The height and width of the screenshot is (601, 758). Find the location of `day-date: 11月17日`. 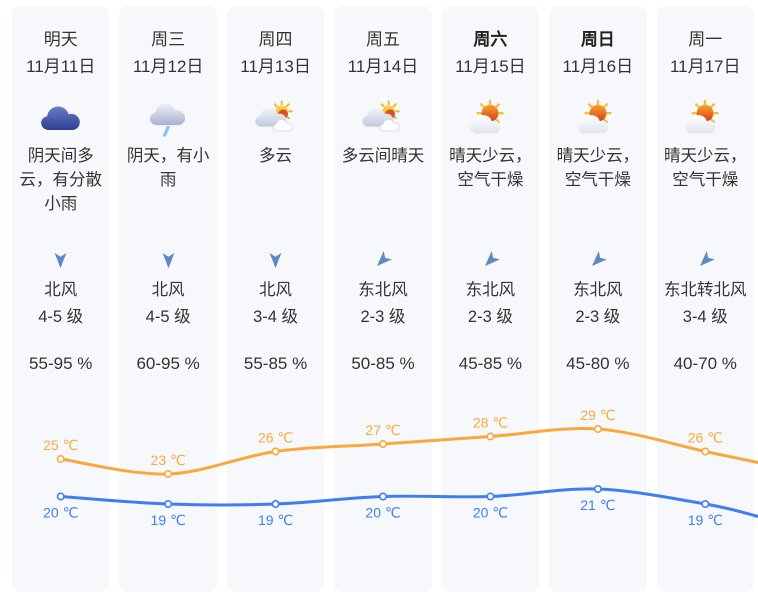

day-date: 11月17日 is located at coordinates (705, 66).